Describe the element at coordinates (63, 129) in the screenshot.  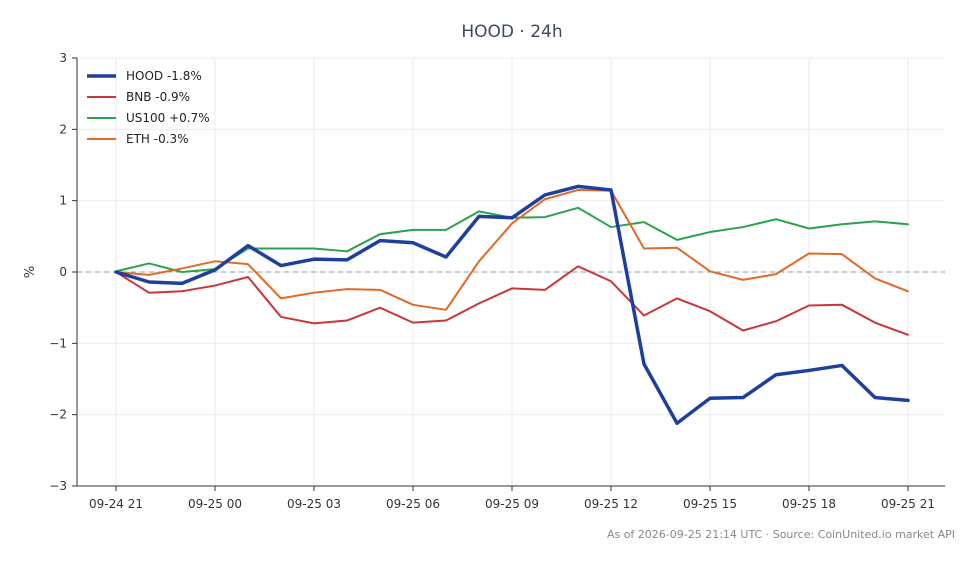
I see `y-tick-label: 2` at that location.